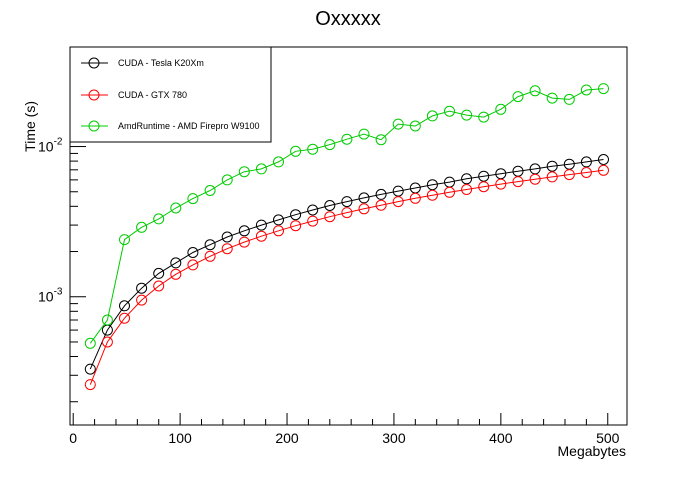 Image resolution: width=696 pixels, height=477 pixels. I want to click on y-axis: 10⁻³ 10⁻², so click(62, 229).